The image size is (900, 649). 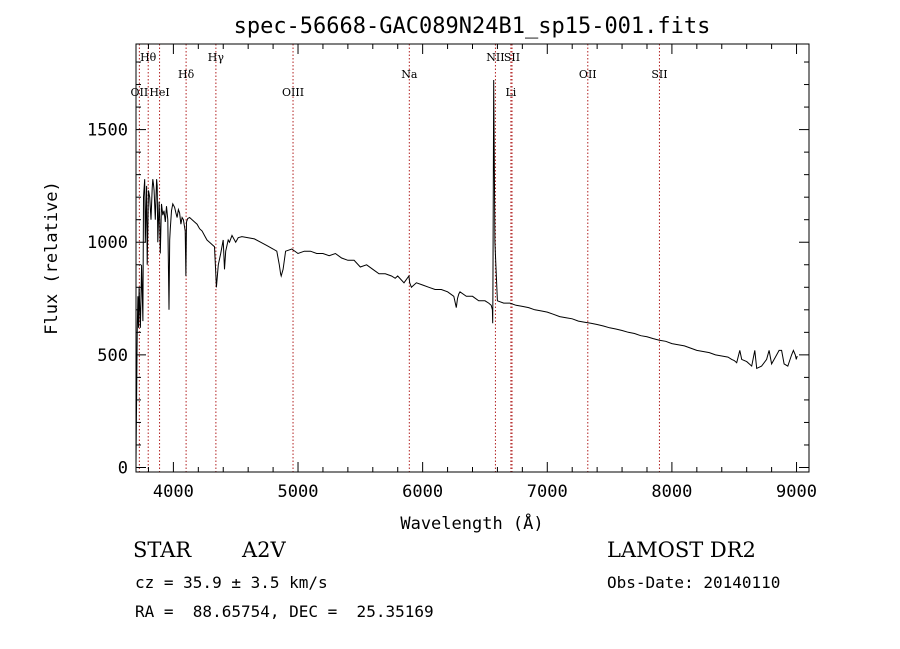 I want to click on chart-title: spec-56668-GAC089N24B1_sp15-001.fits, so click(x=472, y=26).